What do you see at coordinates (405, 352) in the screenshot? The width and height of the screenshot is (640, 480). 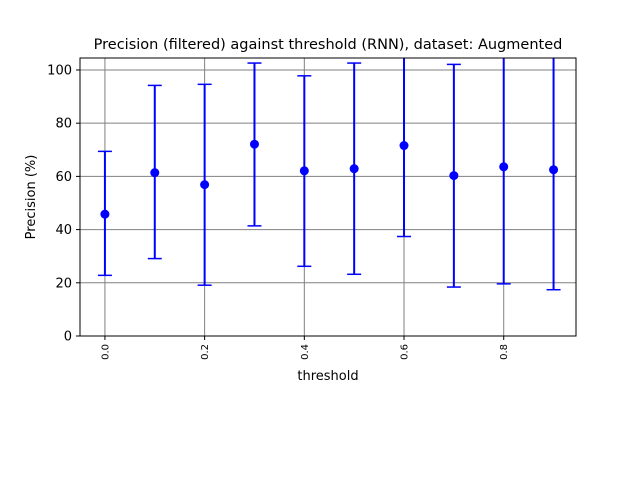 I see `x-tick-label: 0.6` at bounding box center [405, 352].